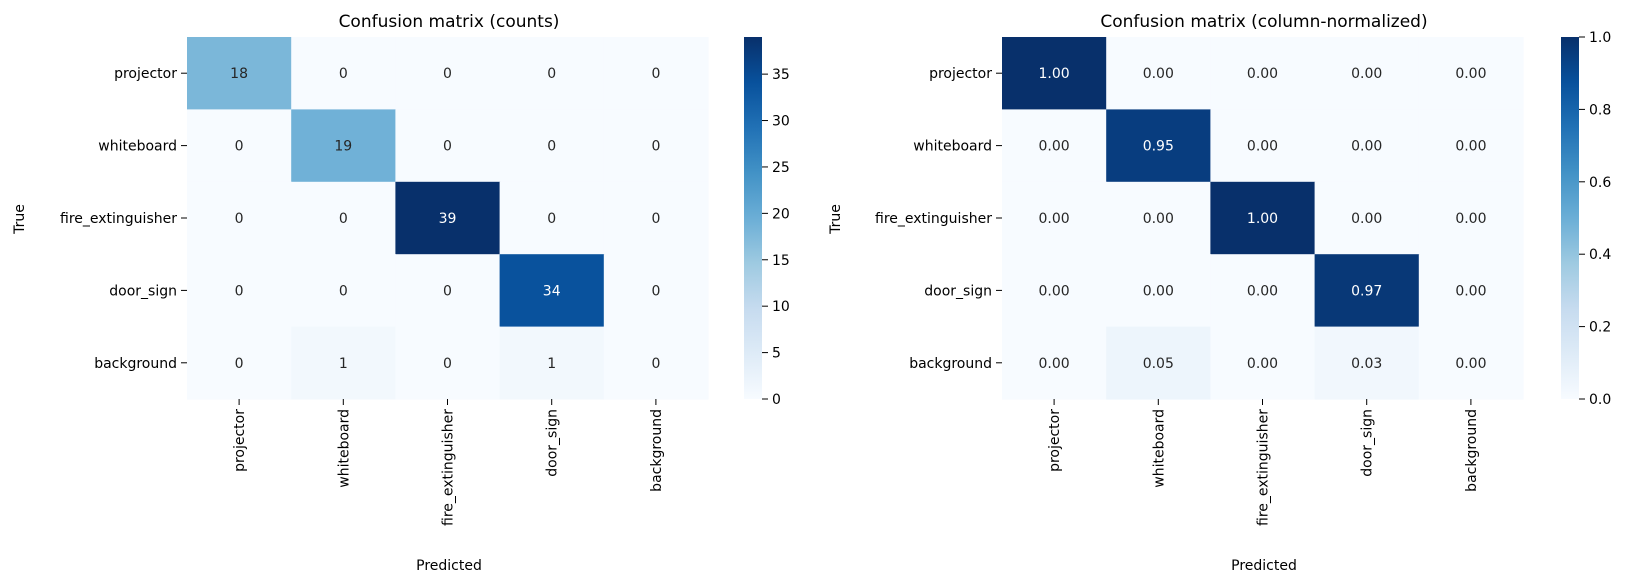 The image size is (1626, 587). What do you see at coordinates (781, 75) in the screenshot?
I see `colorbar-tick-label: 35` at bounding box center [781, 75].